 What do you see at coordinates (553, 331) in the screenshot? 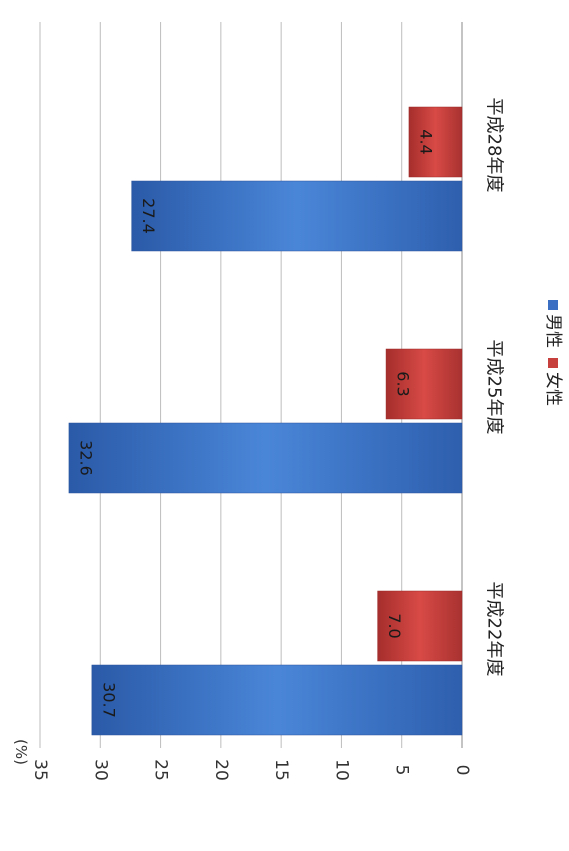
I see `legend-label: 男性` at bounding box center [553, 331].